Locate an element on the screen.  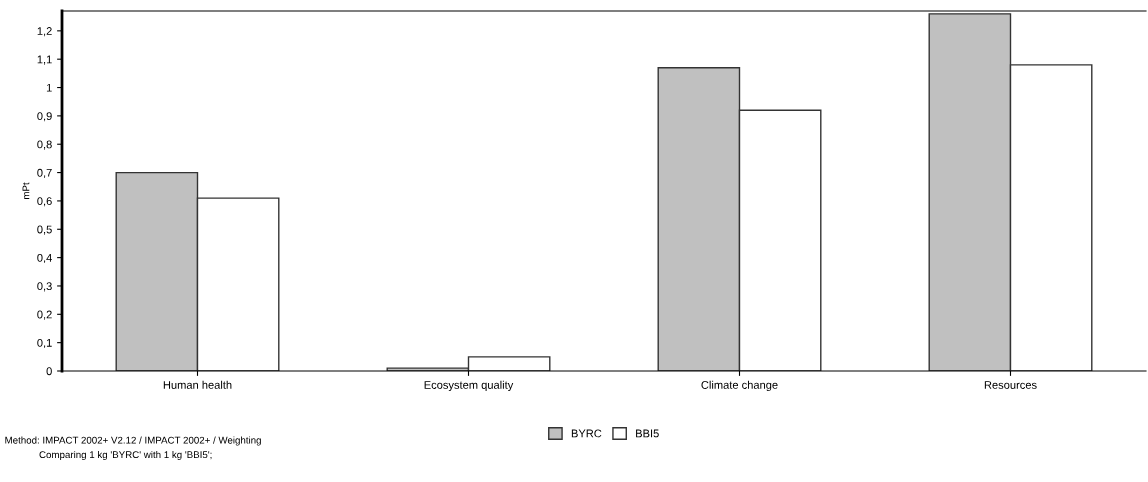
y-axis-title: mPt is located at coordinates (26, 190).